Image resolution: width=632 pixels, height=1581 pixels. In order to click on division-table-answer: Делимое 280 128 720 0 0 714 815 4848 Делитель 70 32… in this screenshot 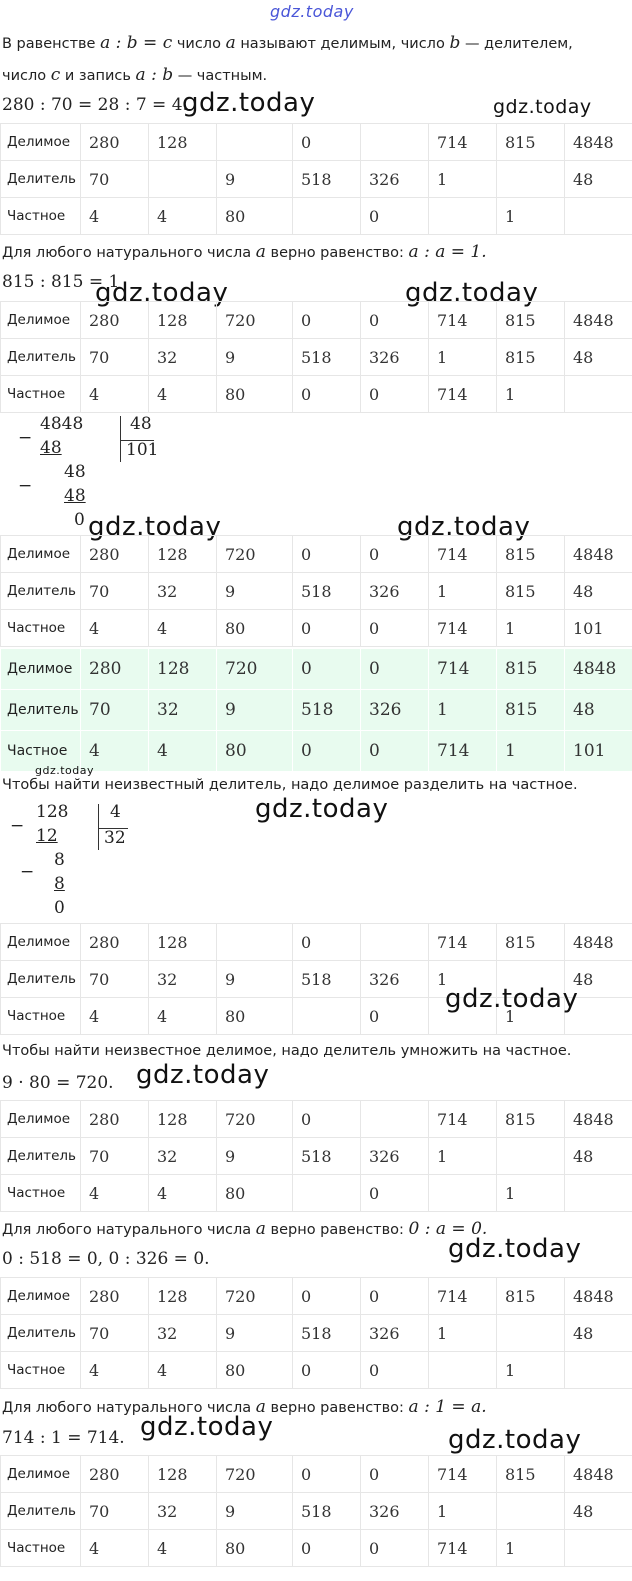, I will do `click(316, 710)`.